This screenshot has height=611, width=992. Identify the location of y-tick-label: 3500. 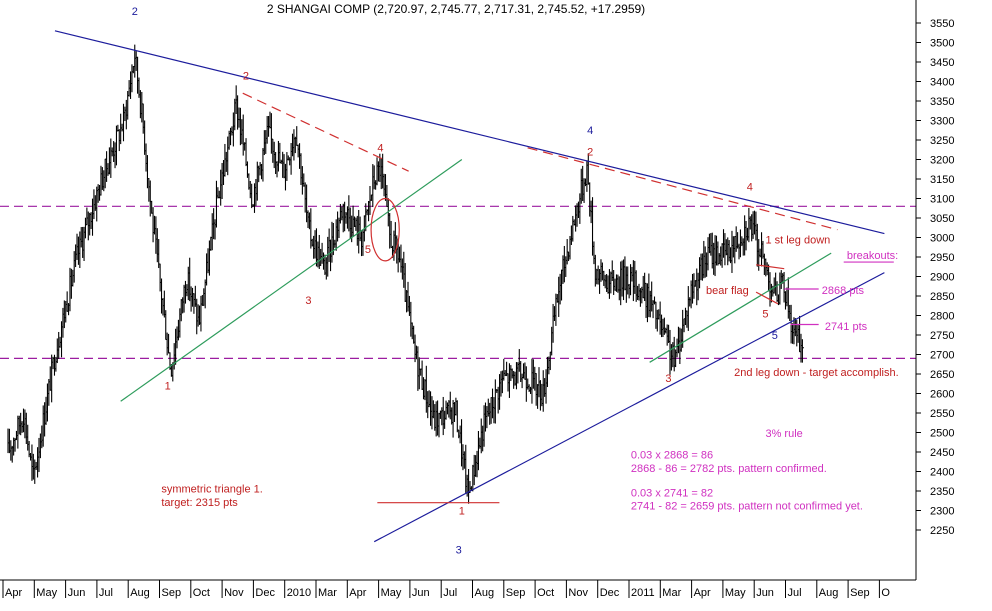
(942, 44).